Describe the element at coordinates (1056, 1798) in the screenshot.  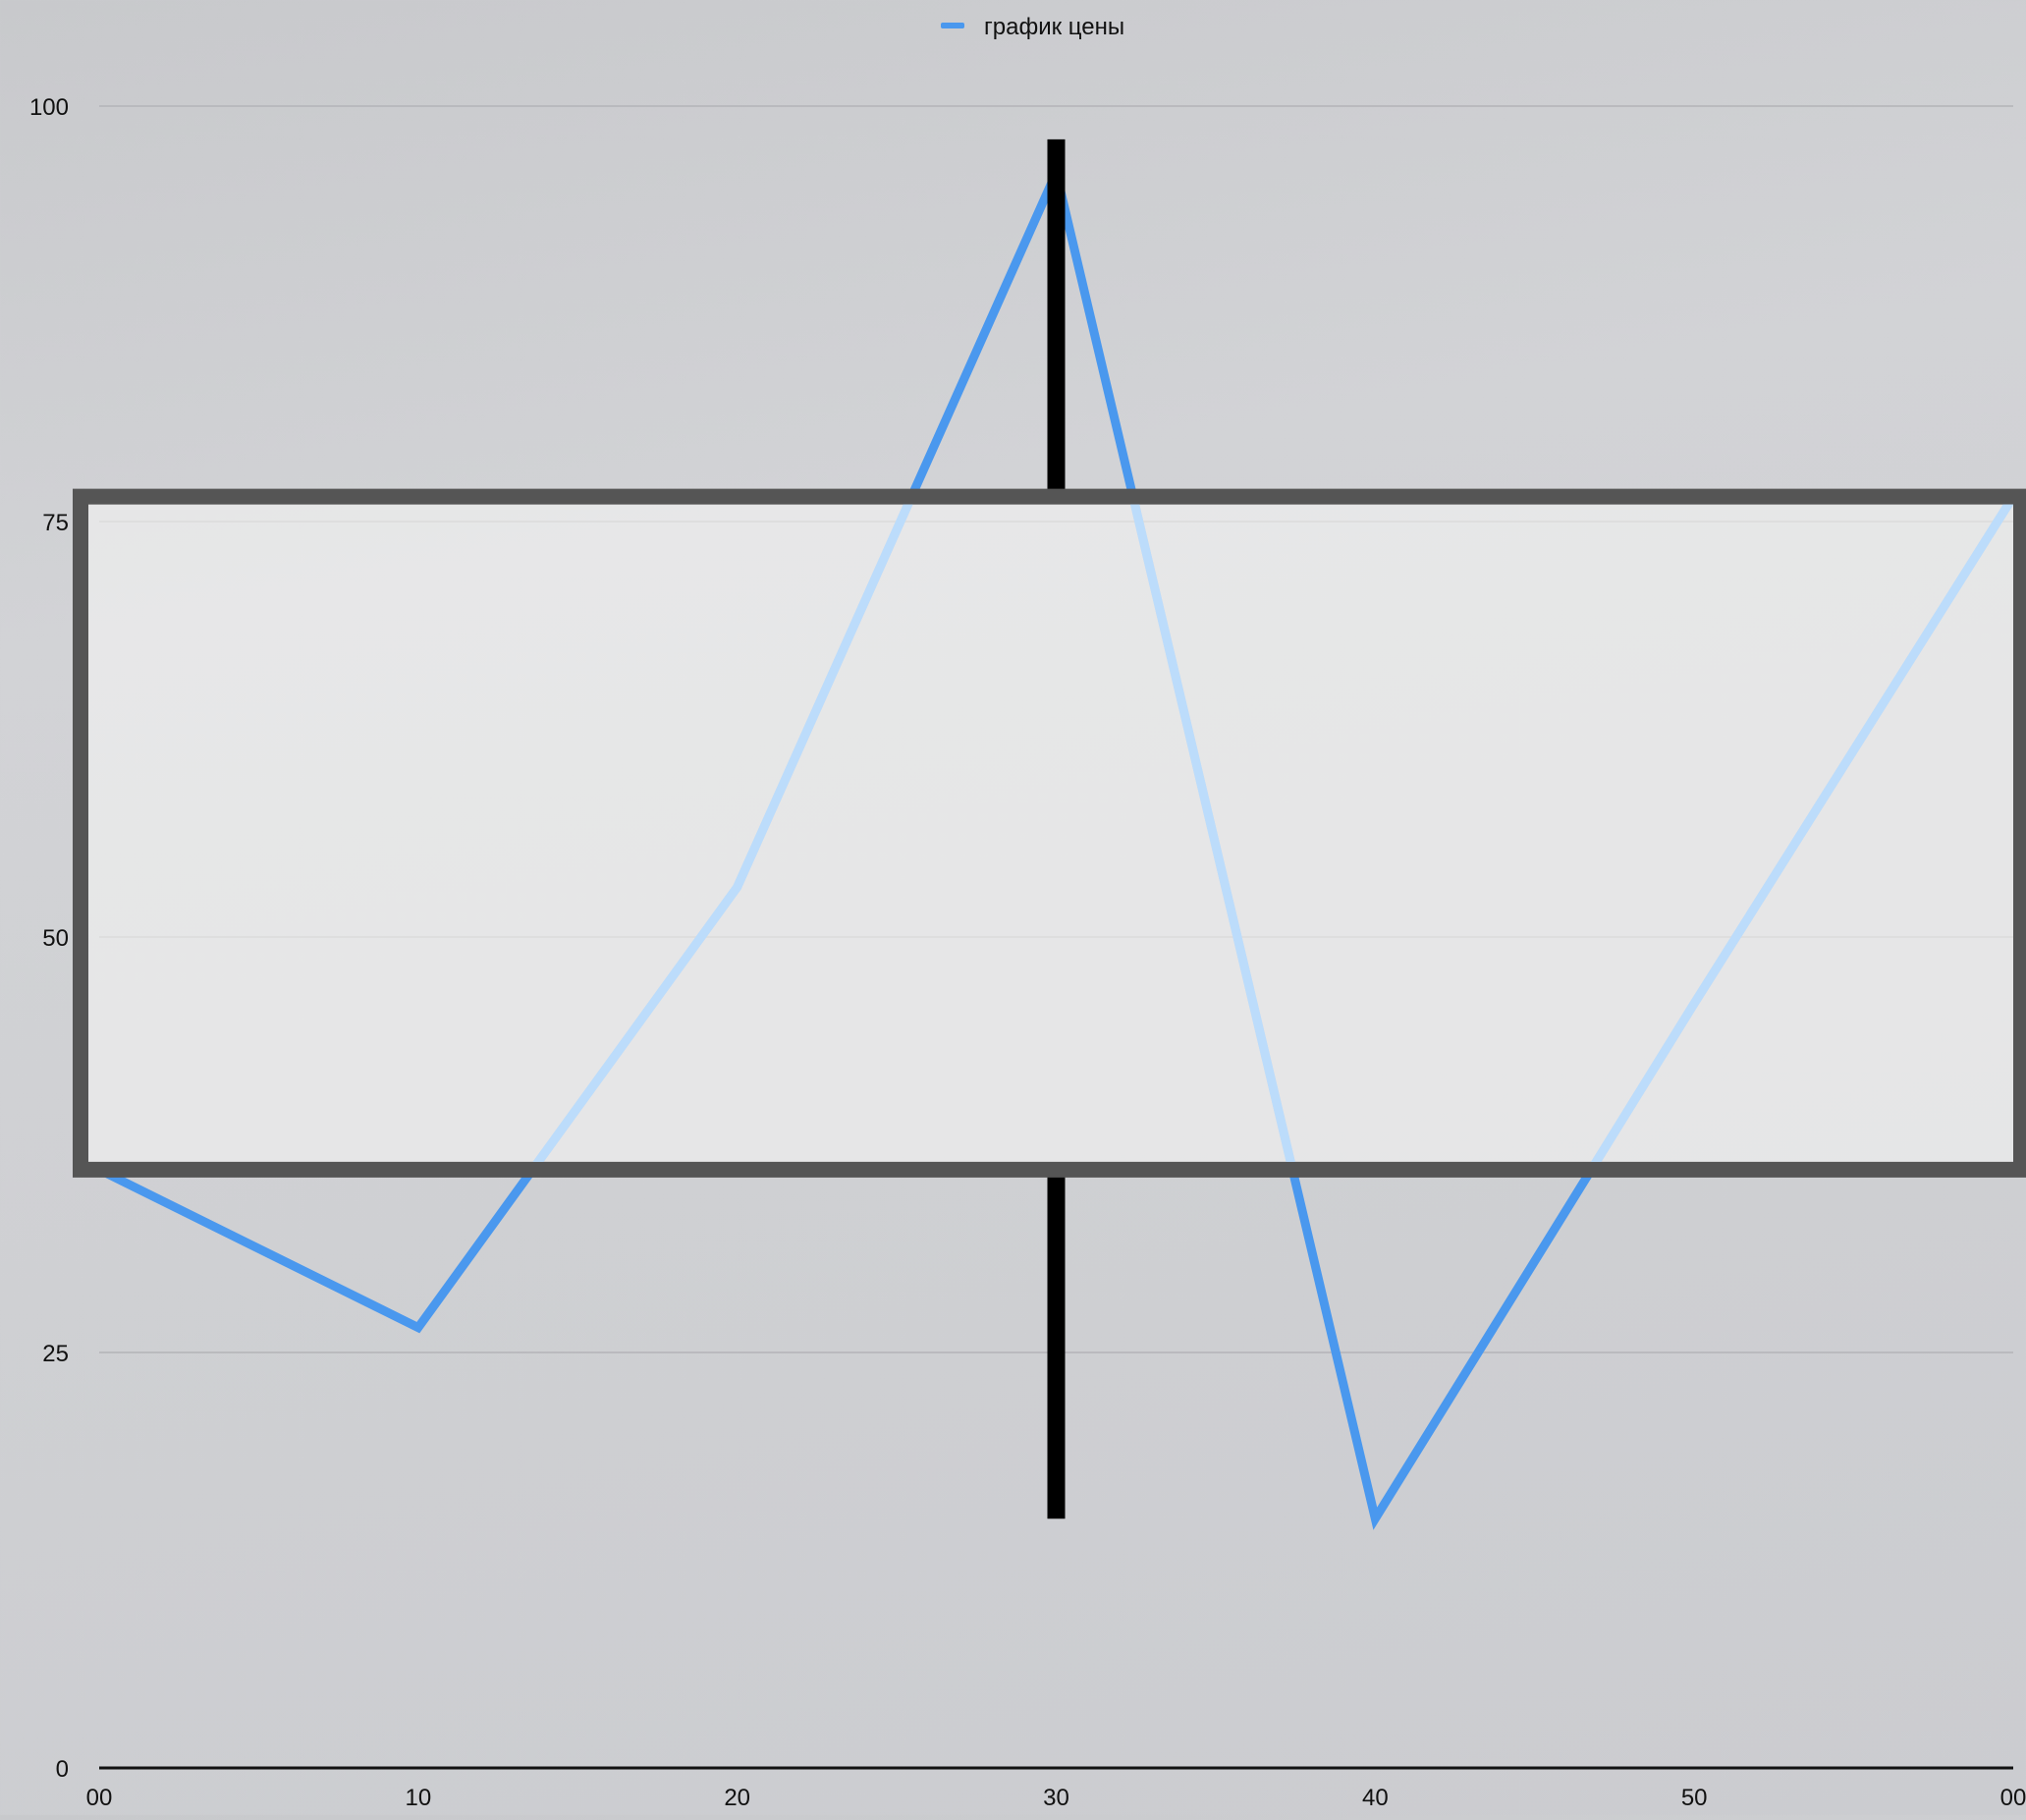
I see `x-tick-label: 30` at that location.